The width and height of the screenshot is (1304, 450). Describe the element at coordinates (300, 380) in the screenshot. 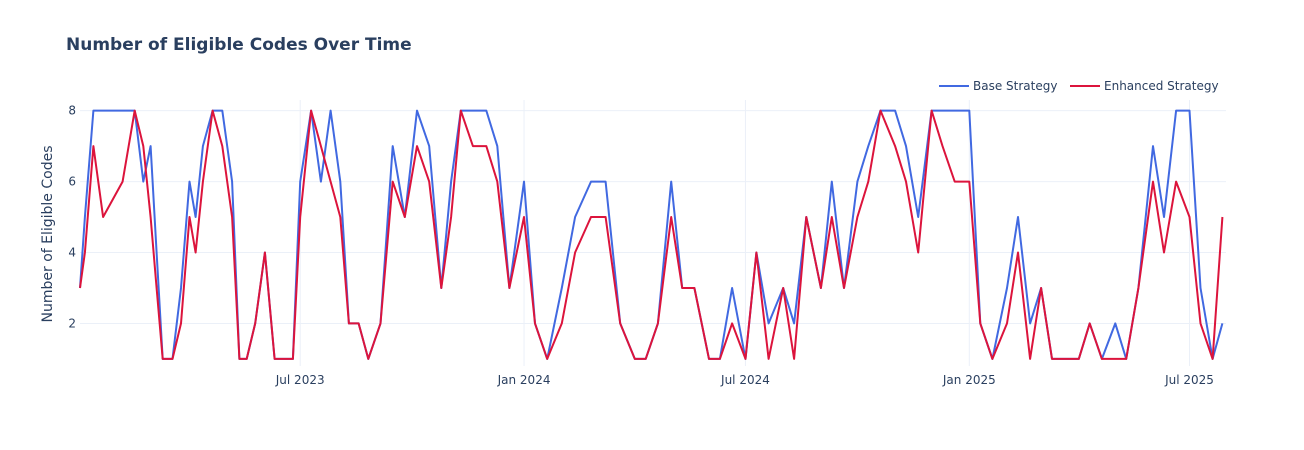

I see `x-tick-label: Jul 2023` at that location.